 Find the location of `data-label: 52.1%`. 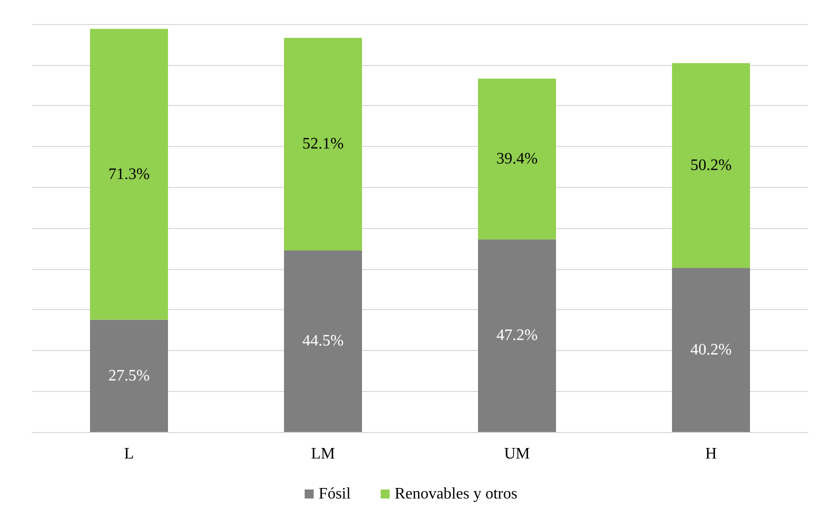

data-label: 52.1% is located at coordinates (323, 144).